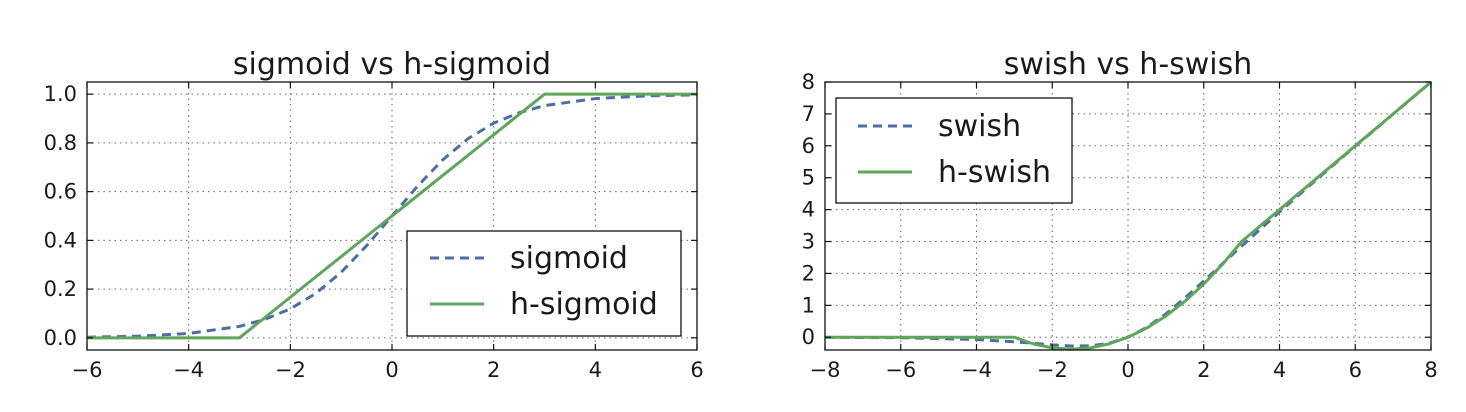 This screenshot has width=1466, height=412. Describe the element at coordinates (60, 338) in the screenshot. I see `y-tick-label: 0.0` at that location.